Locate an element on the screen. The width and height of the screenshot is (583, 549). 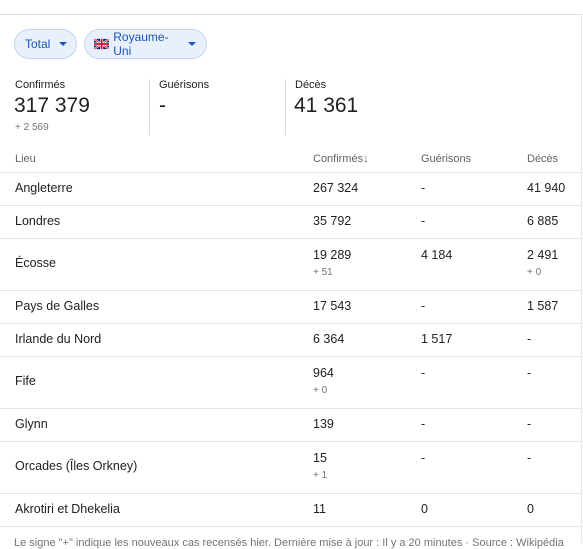
recovered: 1 517 is located at coordinates (437, 338).